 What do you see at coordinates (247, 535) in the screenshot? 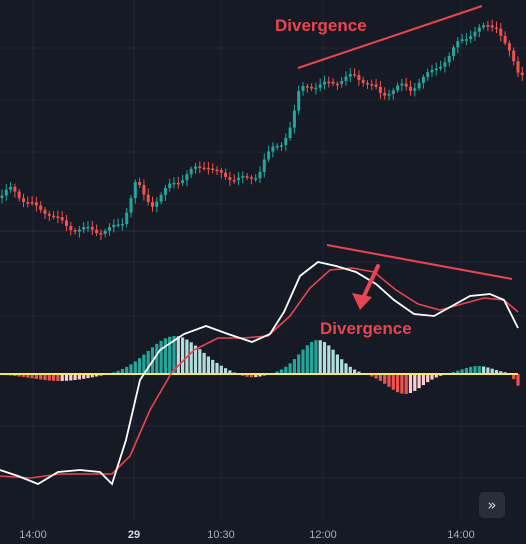
I see `time-axis: 14:00 29 10:30 12:00 14:00` at bounding box center [247, 535].